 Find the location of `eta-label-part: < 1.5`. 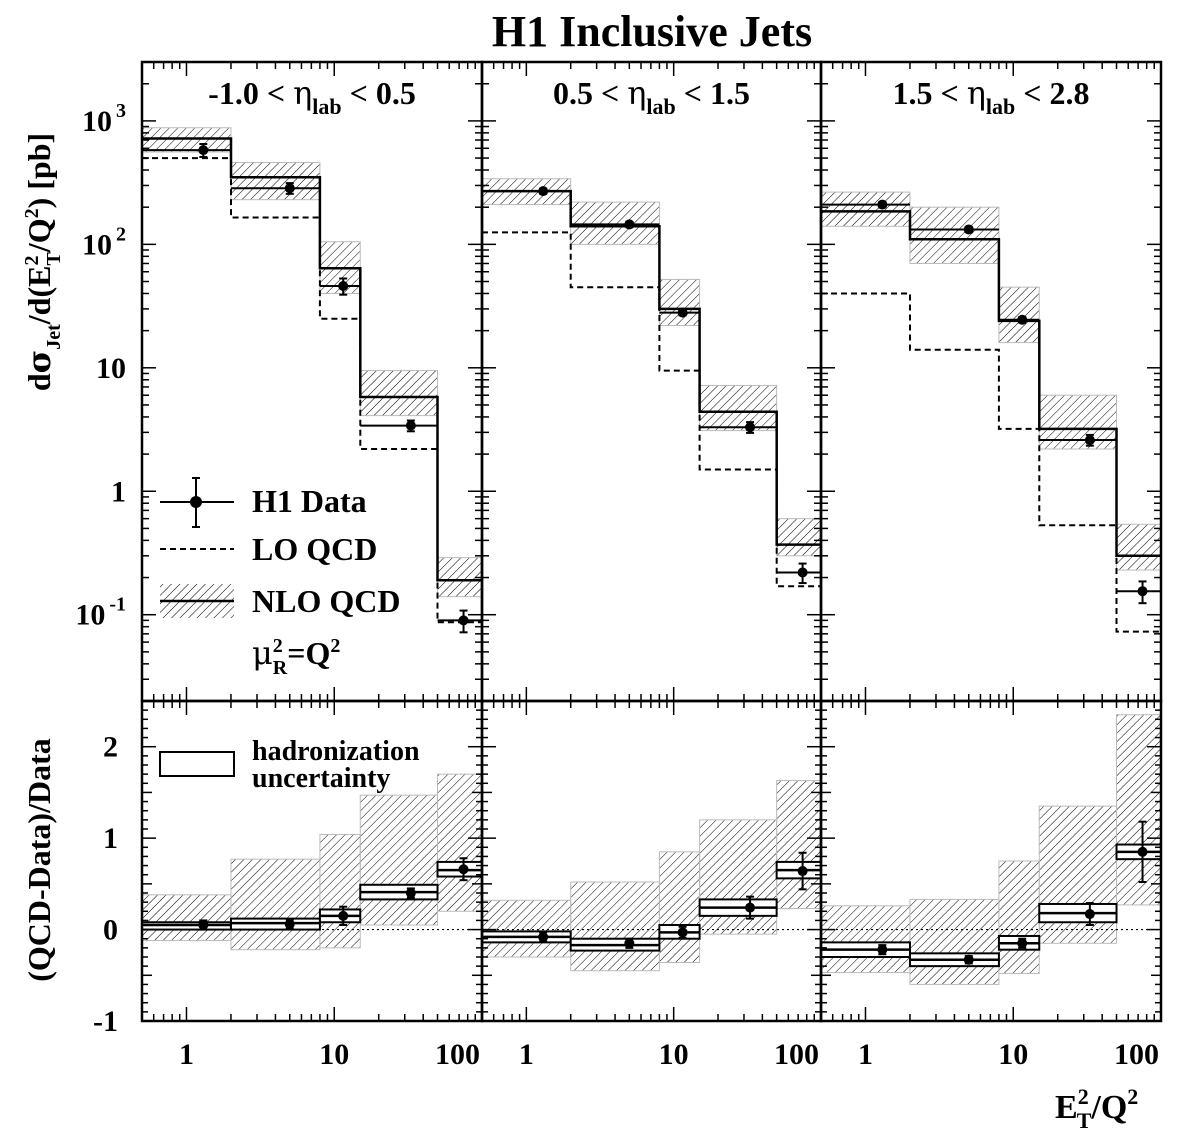

eta-label-part: < 1.5 is located at coordinates (713, 93).